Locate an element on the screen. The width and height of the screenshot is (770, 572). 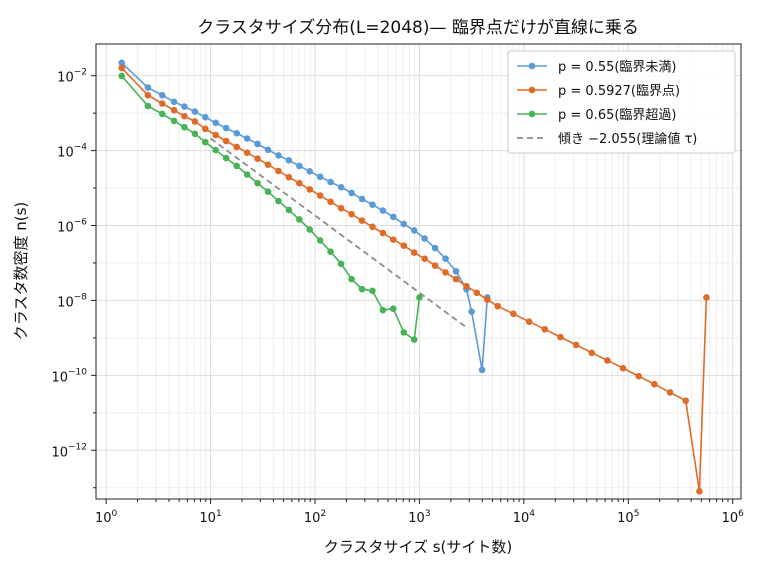
x-axis-label: クラスタサイズ s(サイト数) is located at coordinates (418, 547).